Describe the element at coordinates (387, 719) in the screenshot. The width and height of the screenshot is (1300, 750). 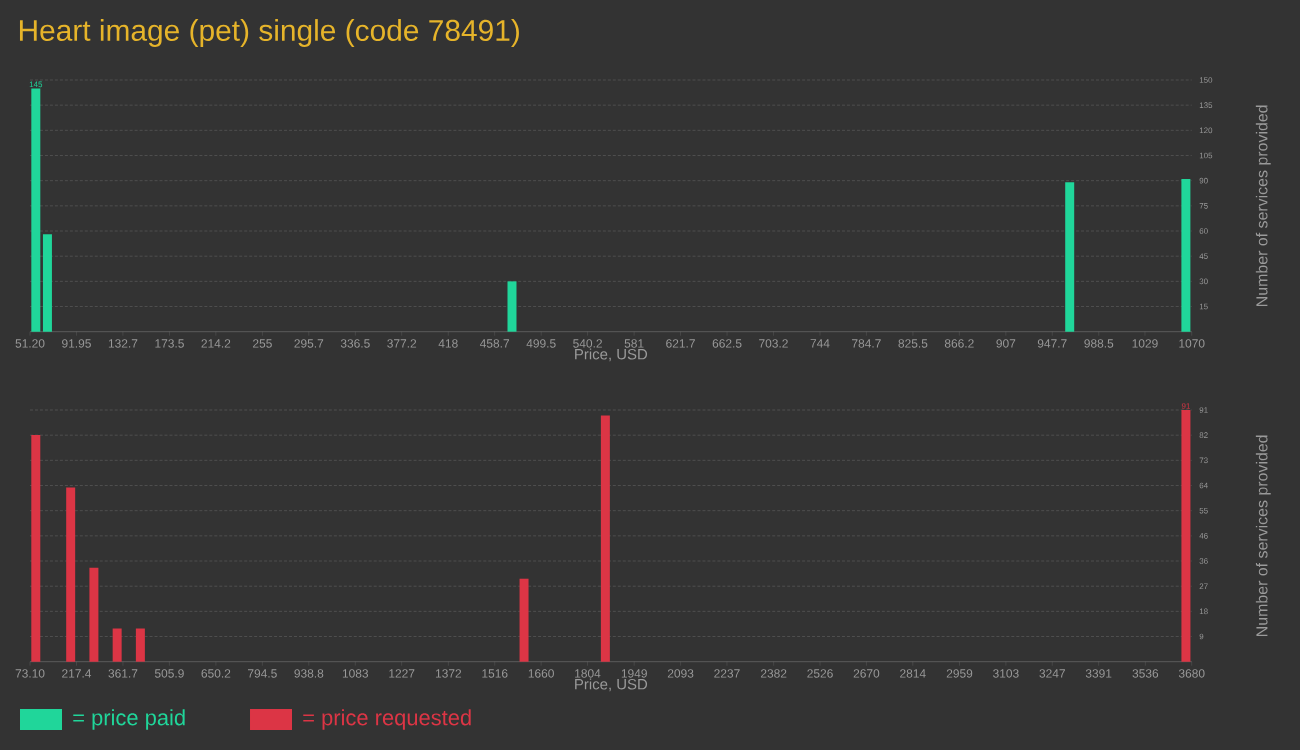
I see `legend-label: = price requested` at that location.